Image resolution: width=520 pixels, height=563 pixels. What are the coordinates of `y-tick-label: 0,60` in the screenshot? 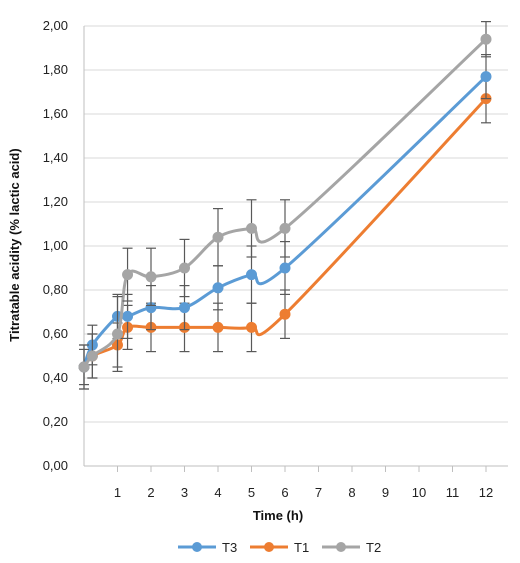 It's located at (55, 333).